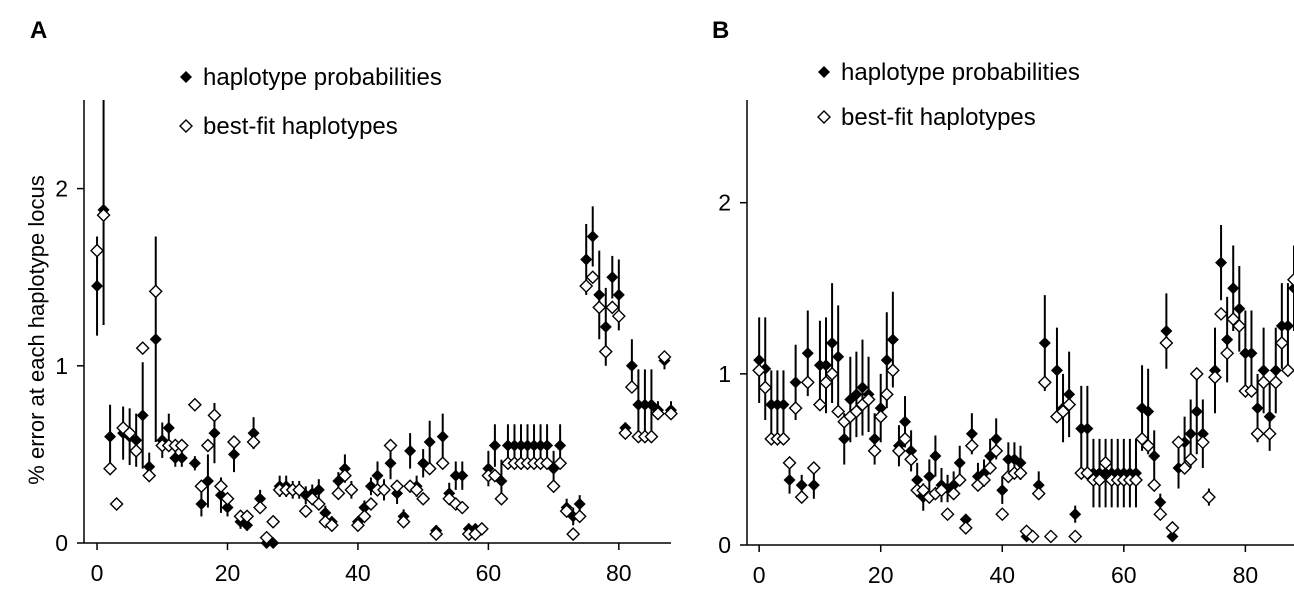 Image resolution: width=1294 pixels, height=594 pixels. What do you see at coordinates (228, 573) in the screenshot?
I see `x-tick-label: 20` at bounding box center [228, 573].